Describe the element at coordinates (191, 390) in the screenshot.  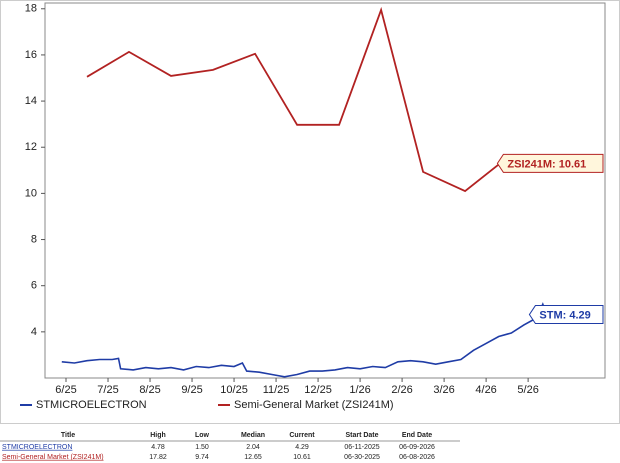
I see `x-tick-label: 9/25` at that location.